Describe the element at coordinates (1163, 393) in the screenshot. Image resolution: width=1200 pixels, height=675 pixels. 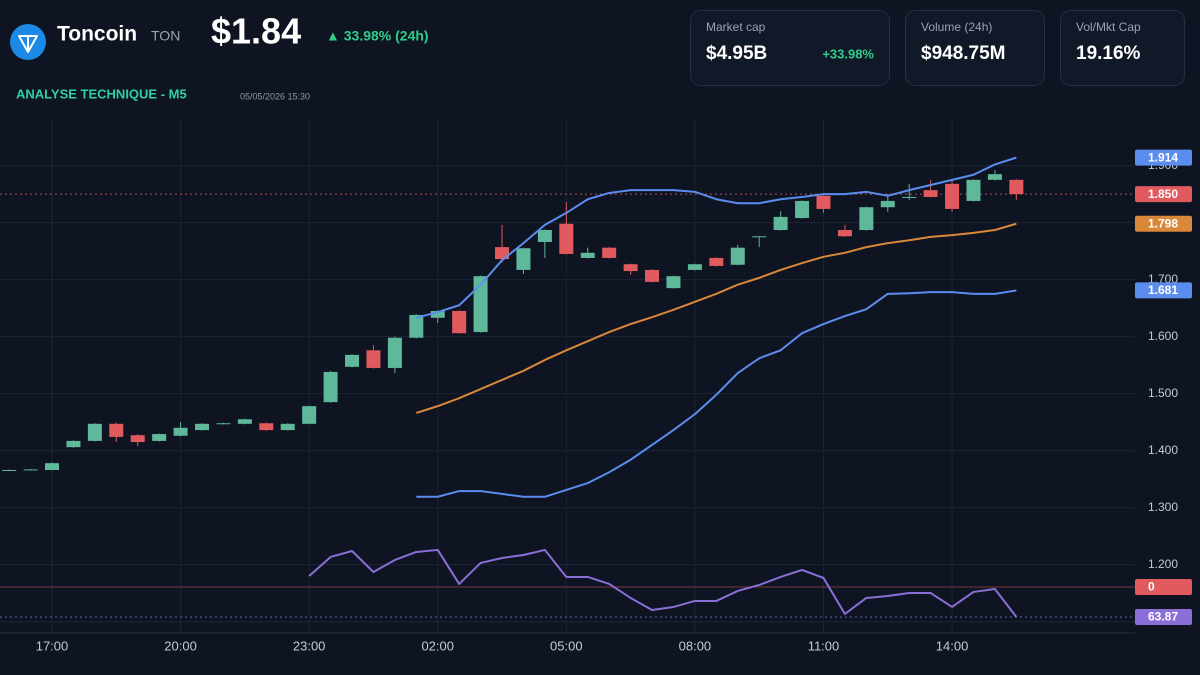
I see `y-tick-label: 1.500` at that location.